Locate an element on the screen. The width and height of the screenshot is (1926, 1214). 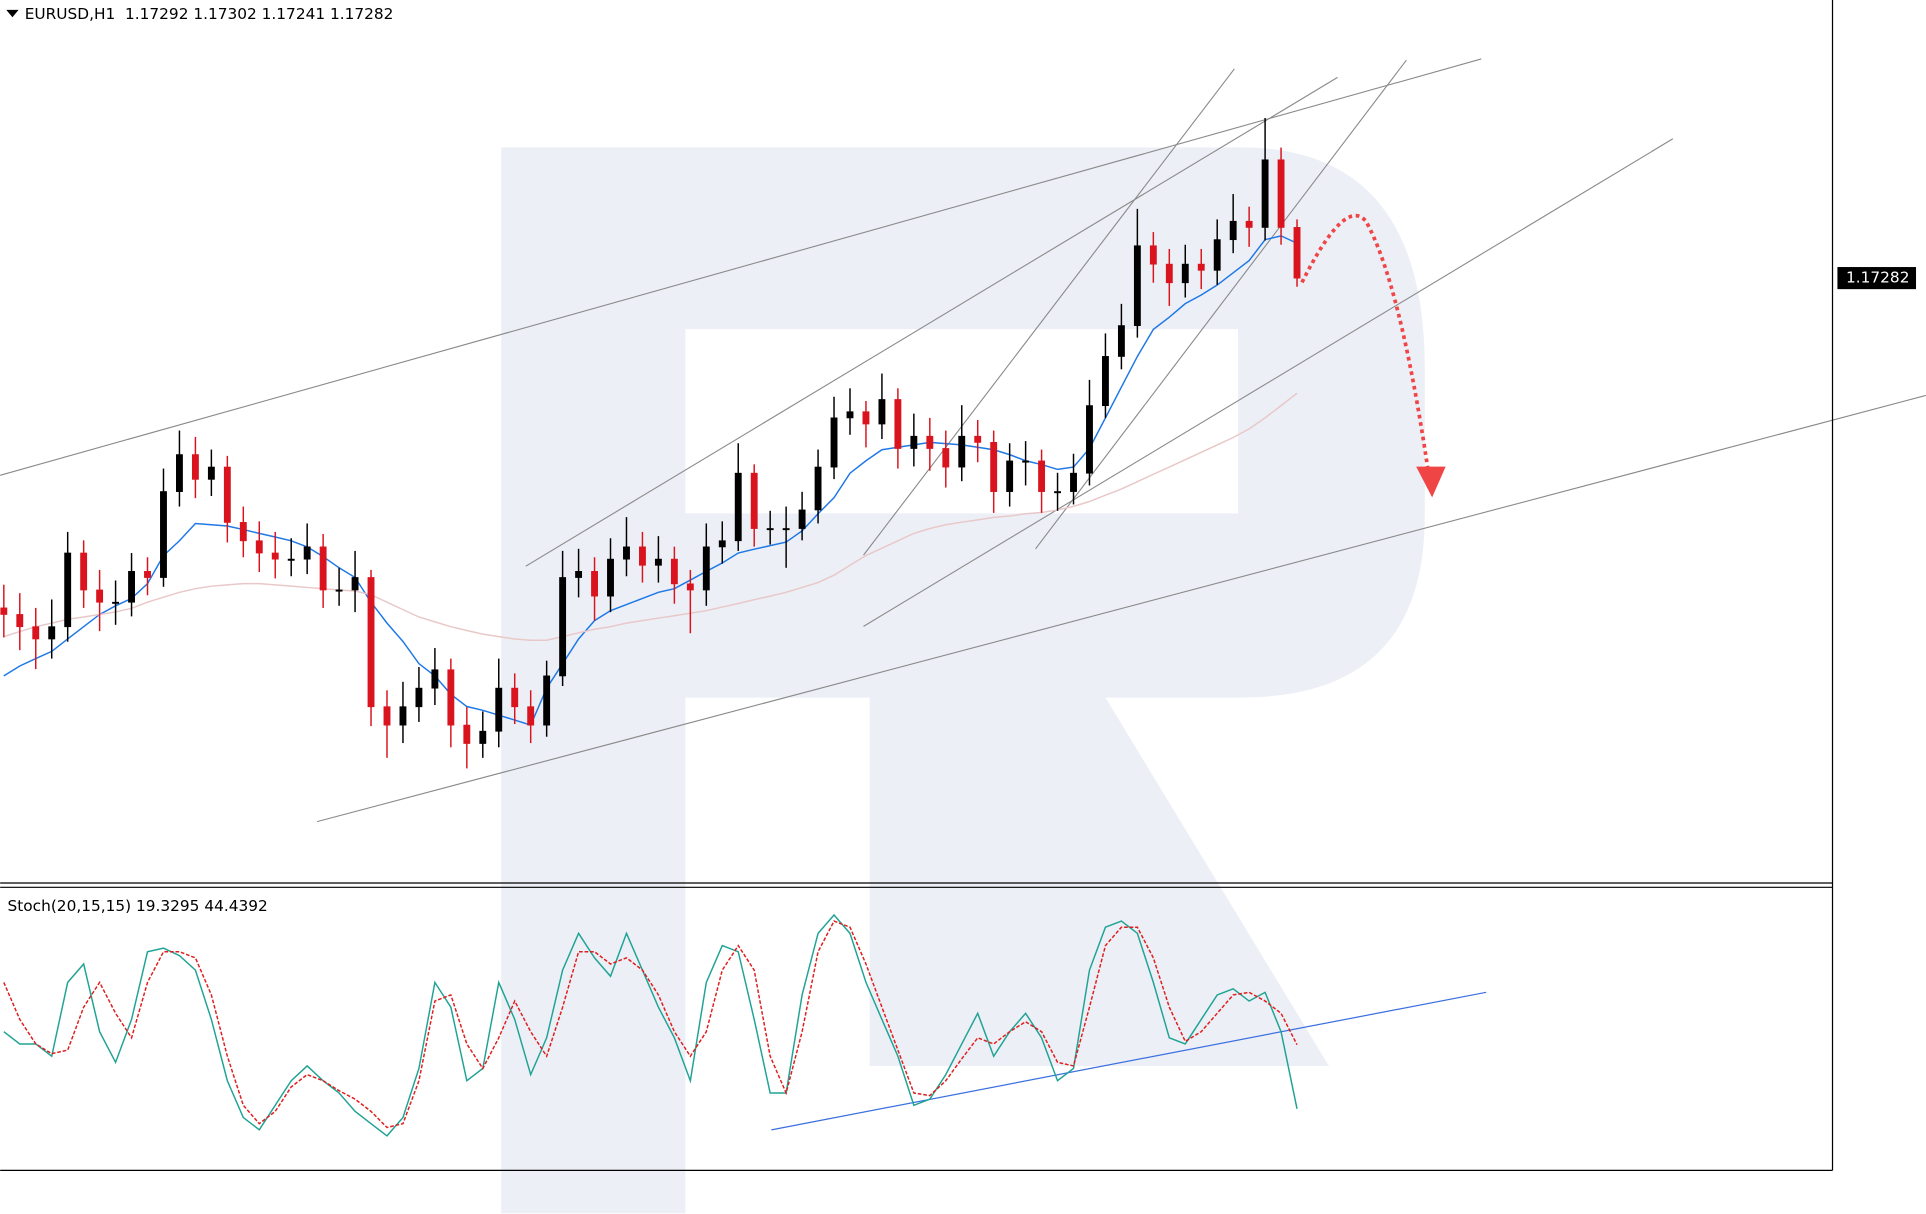
axis-layer: 1.17282 is located at coordinates (1877, 278).